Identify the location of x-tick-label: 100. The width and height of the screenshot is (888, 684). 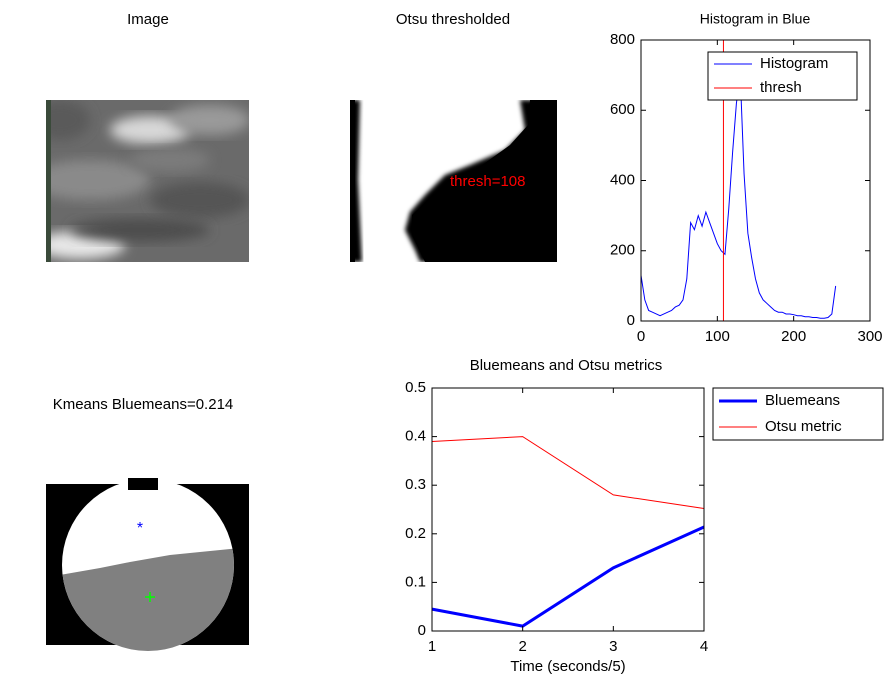
(717, 336).